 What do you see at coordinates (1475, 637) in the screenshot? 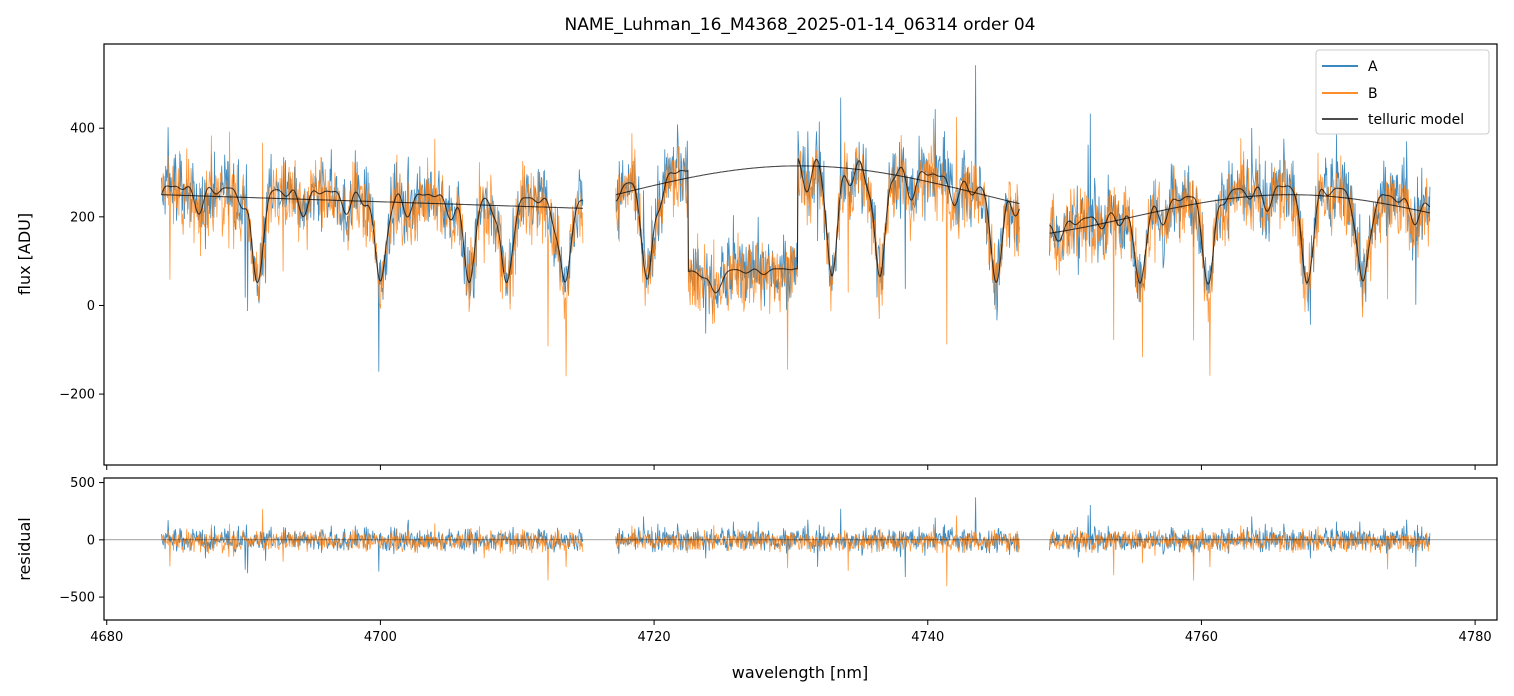
I see `residual-xtick-label: 4780` at bounding box center [1475, 637].